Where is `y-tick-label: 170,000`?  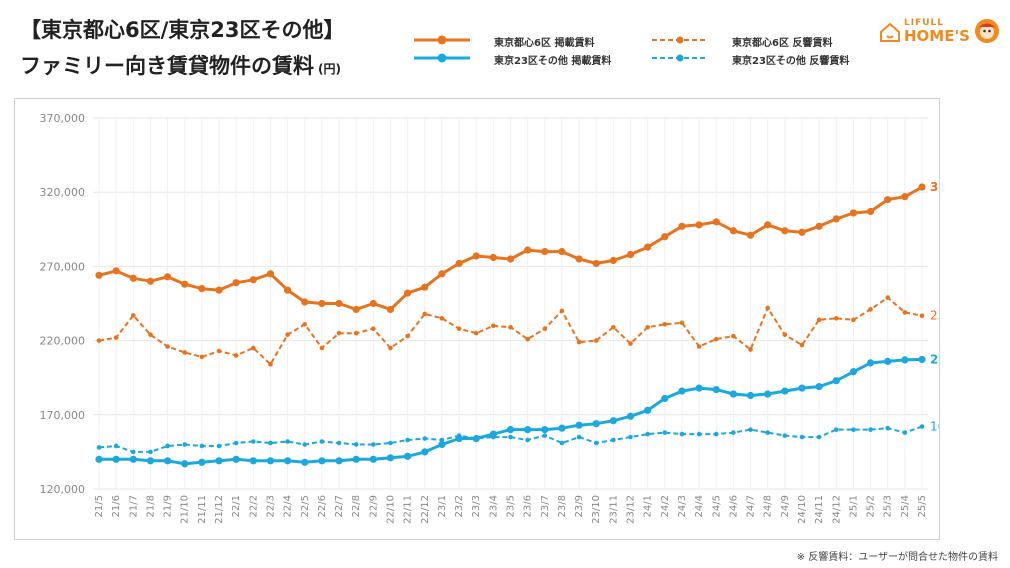 y-tick-label: 170,000 is located at coordinates (63, 415).